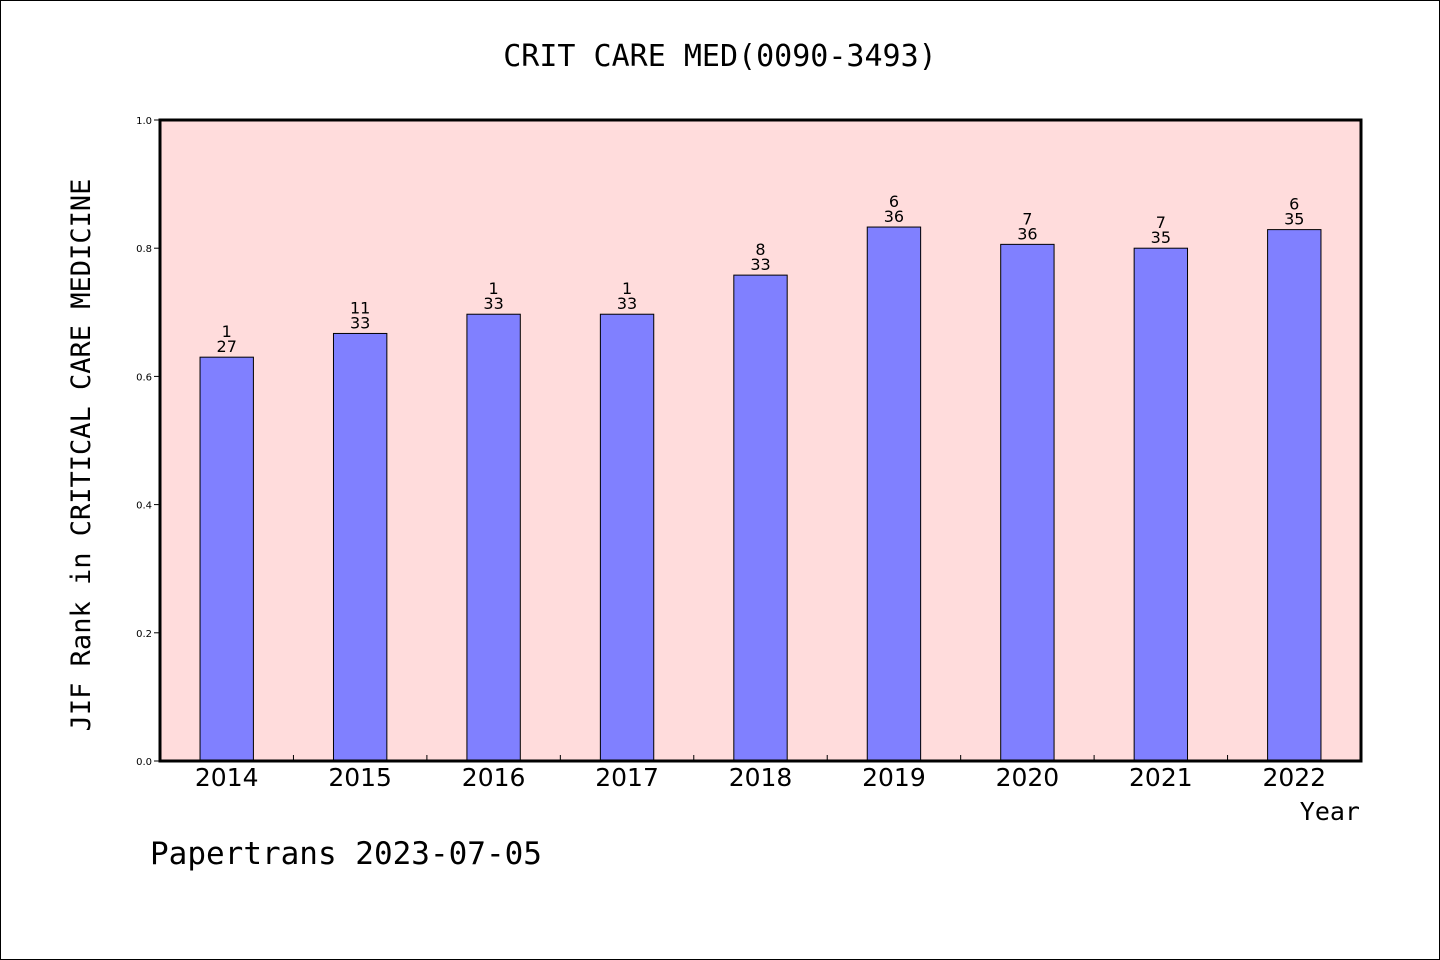  What do you see at coordinates (346, 854) in the screenshot?
I see `footer-credit: Papertrans 2023-07-05` at bounding box center [346, 854].